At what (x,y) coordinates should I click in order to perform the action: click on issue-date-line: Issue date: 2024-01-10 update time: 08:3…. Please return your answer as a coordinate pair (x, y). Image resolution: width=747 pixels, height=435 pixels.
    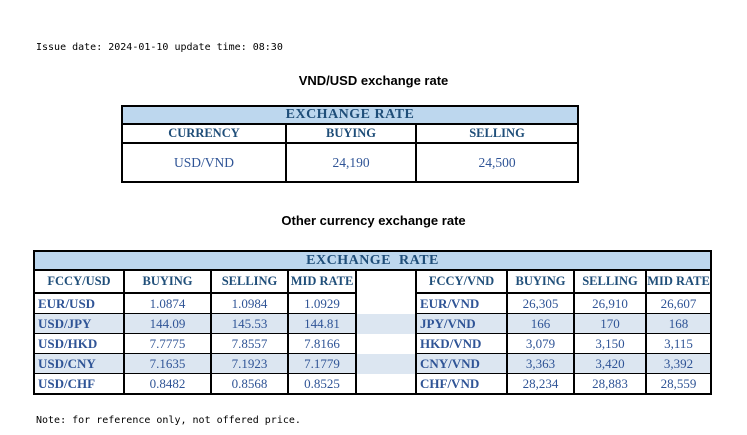
    Looking at the image, I should click on (159, 47).